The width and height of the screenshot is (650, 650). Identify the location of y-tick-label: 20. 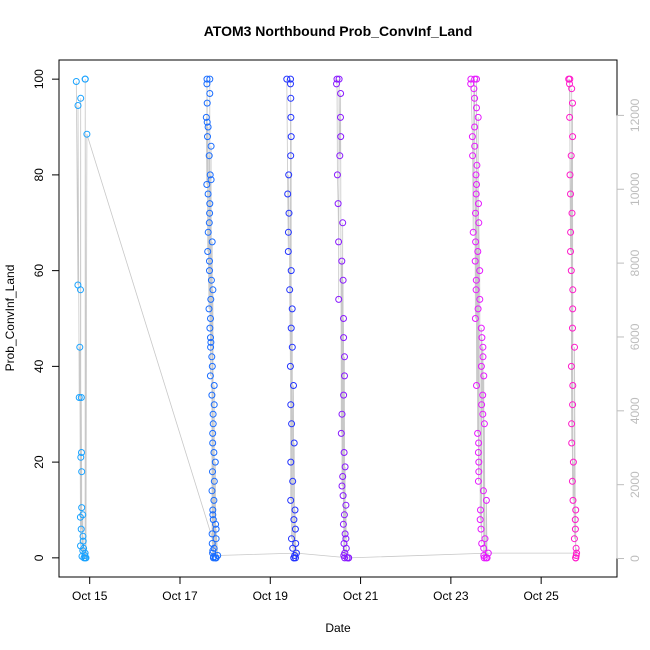
(39, 462).